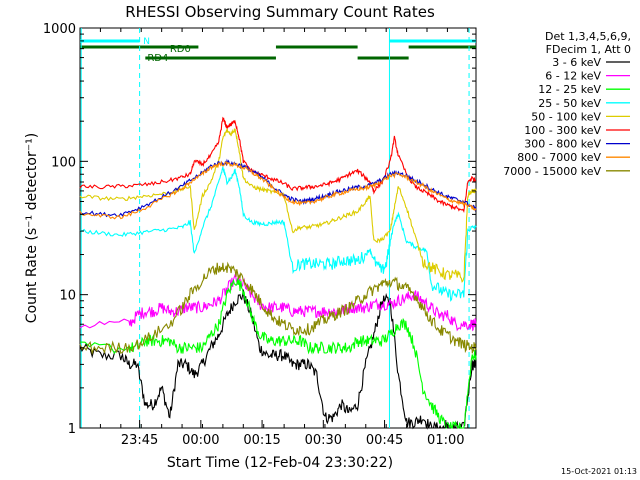  I want to click on legend-label-3: 12 - 25 keV, so click(569, 89).